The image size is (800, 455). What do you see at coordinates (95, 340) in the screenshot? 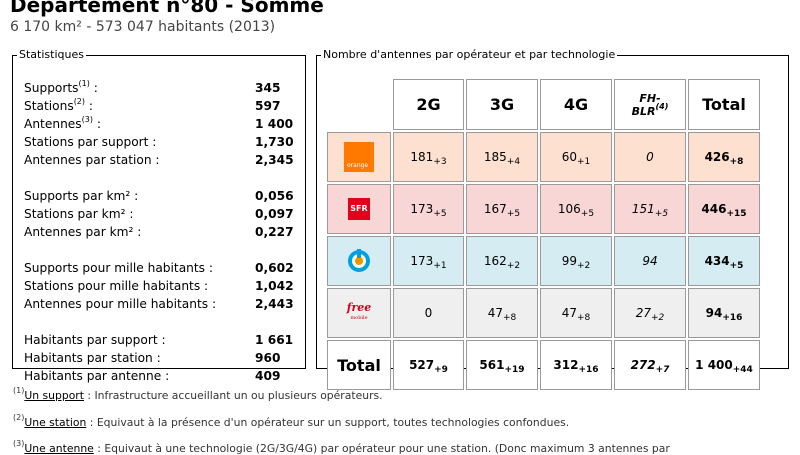
I see `stat-label: Habitants par support :` at bounding box center [95, 340].